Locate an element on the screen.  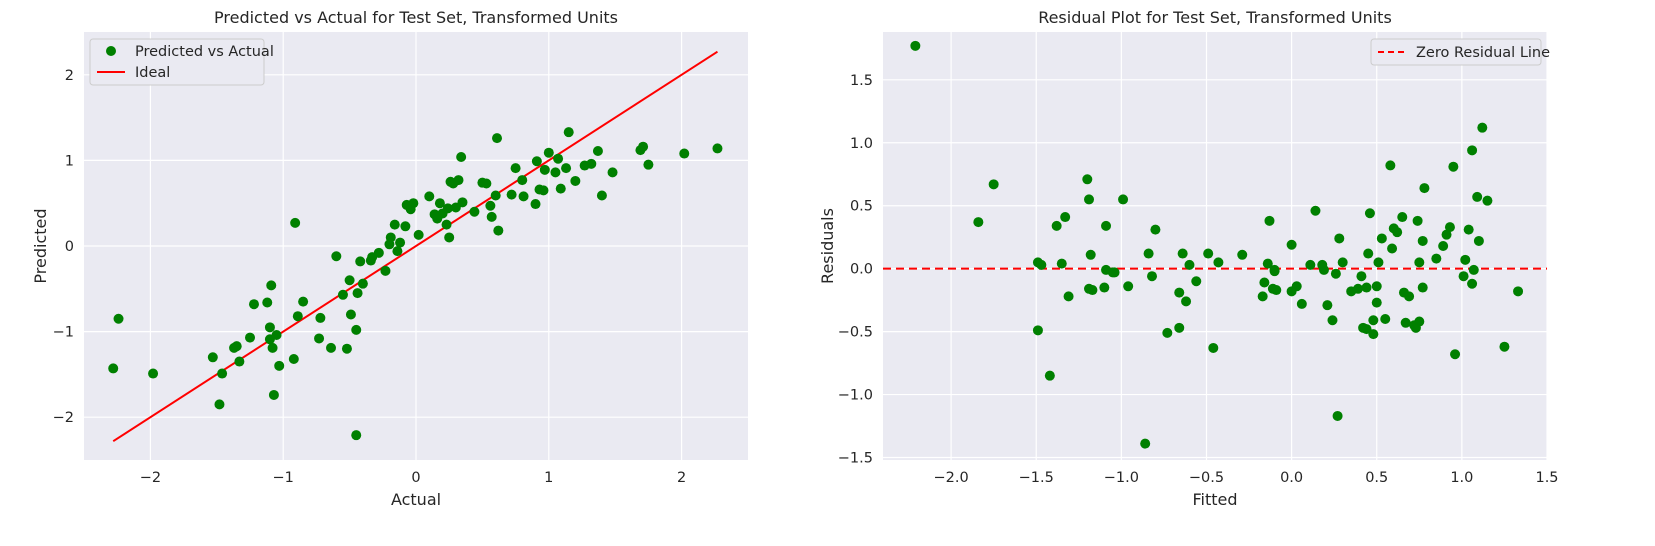
x-axis-label: Fitted is located at coordinates (1214, 499).